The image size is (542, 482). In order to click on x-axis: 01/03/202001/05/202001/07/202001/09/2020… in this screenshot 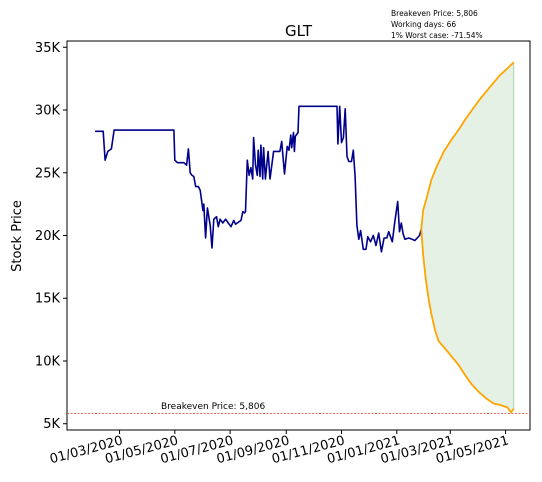, I will do `click(279, 448)`.